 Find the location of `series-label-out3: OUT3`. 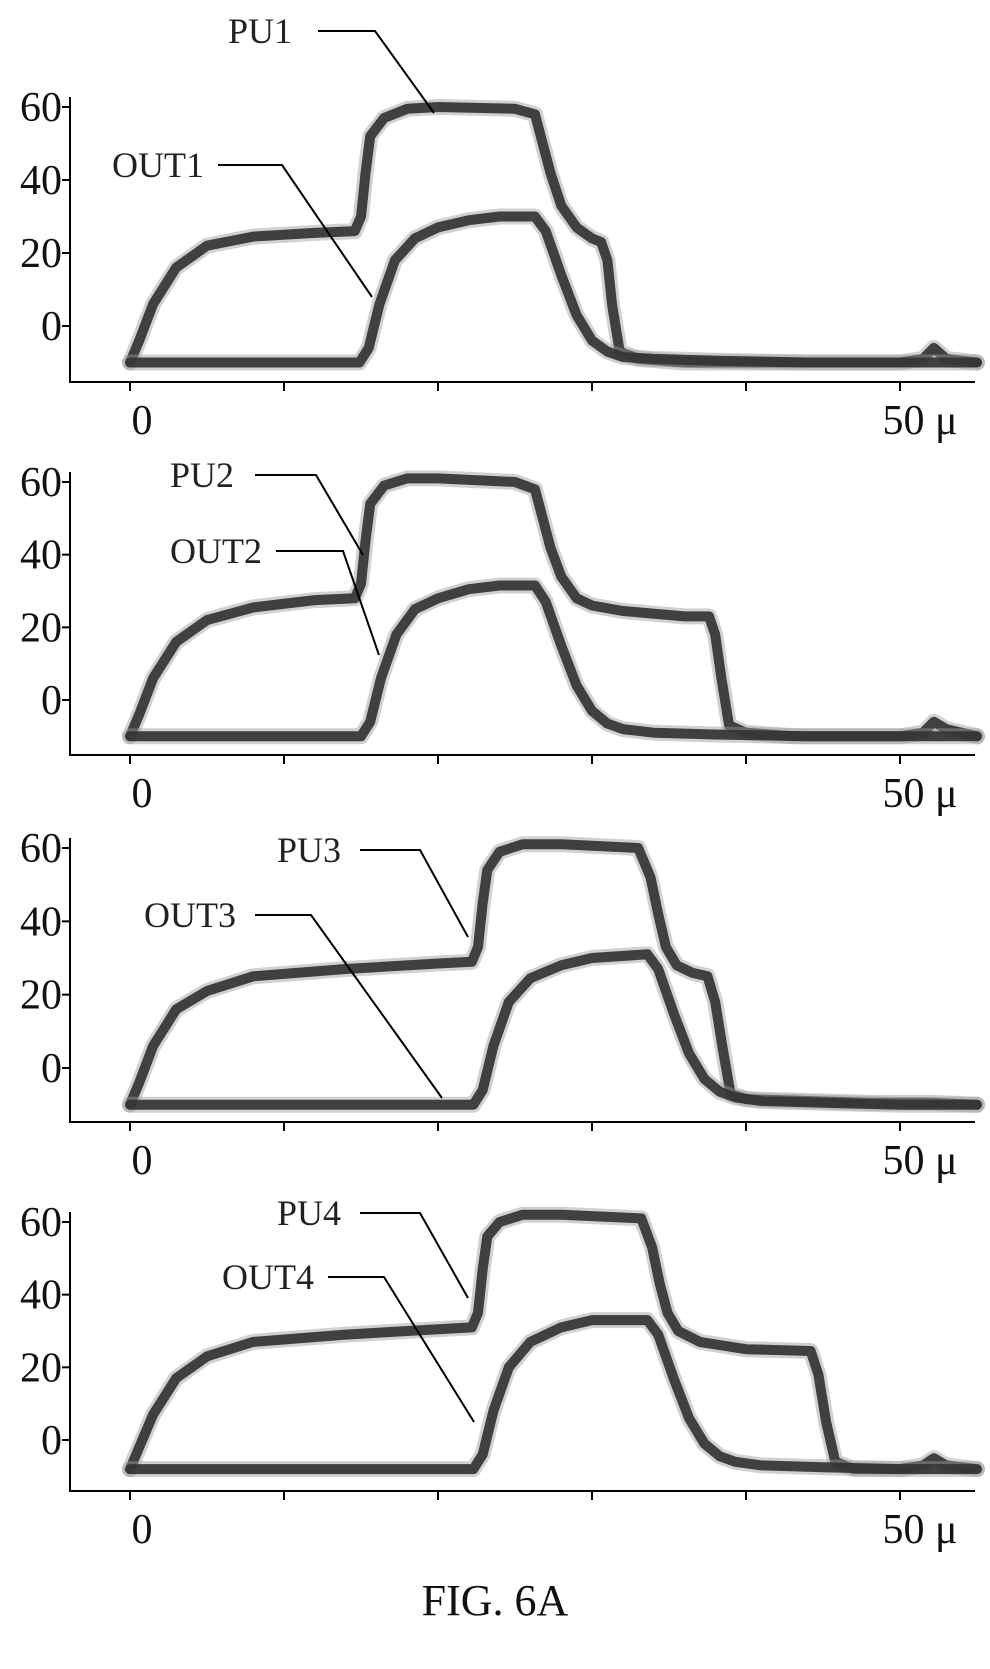

series-label-out3: OUT3 is located at coordinates (190, 915).